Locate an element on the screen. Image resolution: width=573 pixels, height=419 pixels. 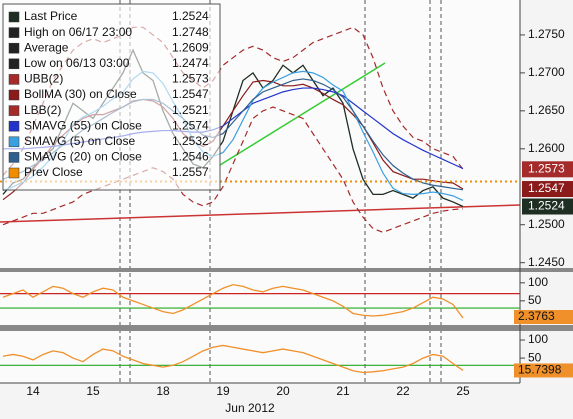
legend-label: Average is located at coordinates (46, 47).